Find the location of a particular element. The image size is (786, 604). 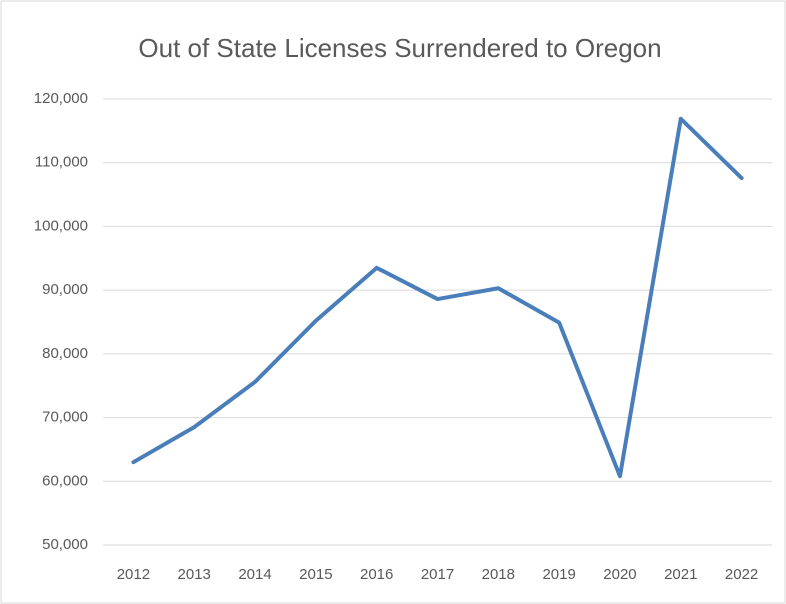

y-tick-label: 70,000 is located at coordinates (65, 417).